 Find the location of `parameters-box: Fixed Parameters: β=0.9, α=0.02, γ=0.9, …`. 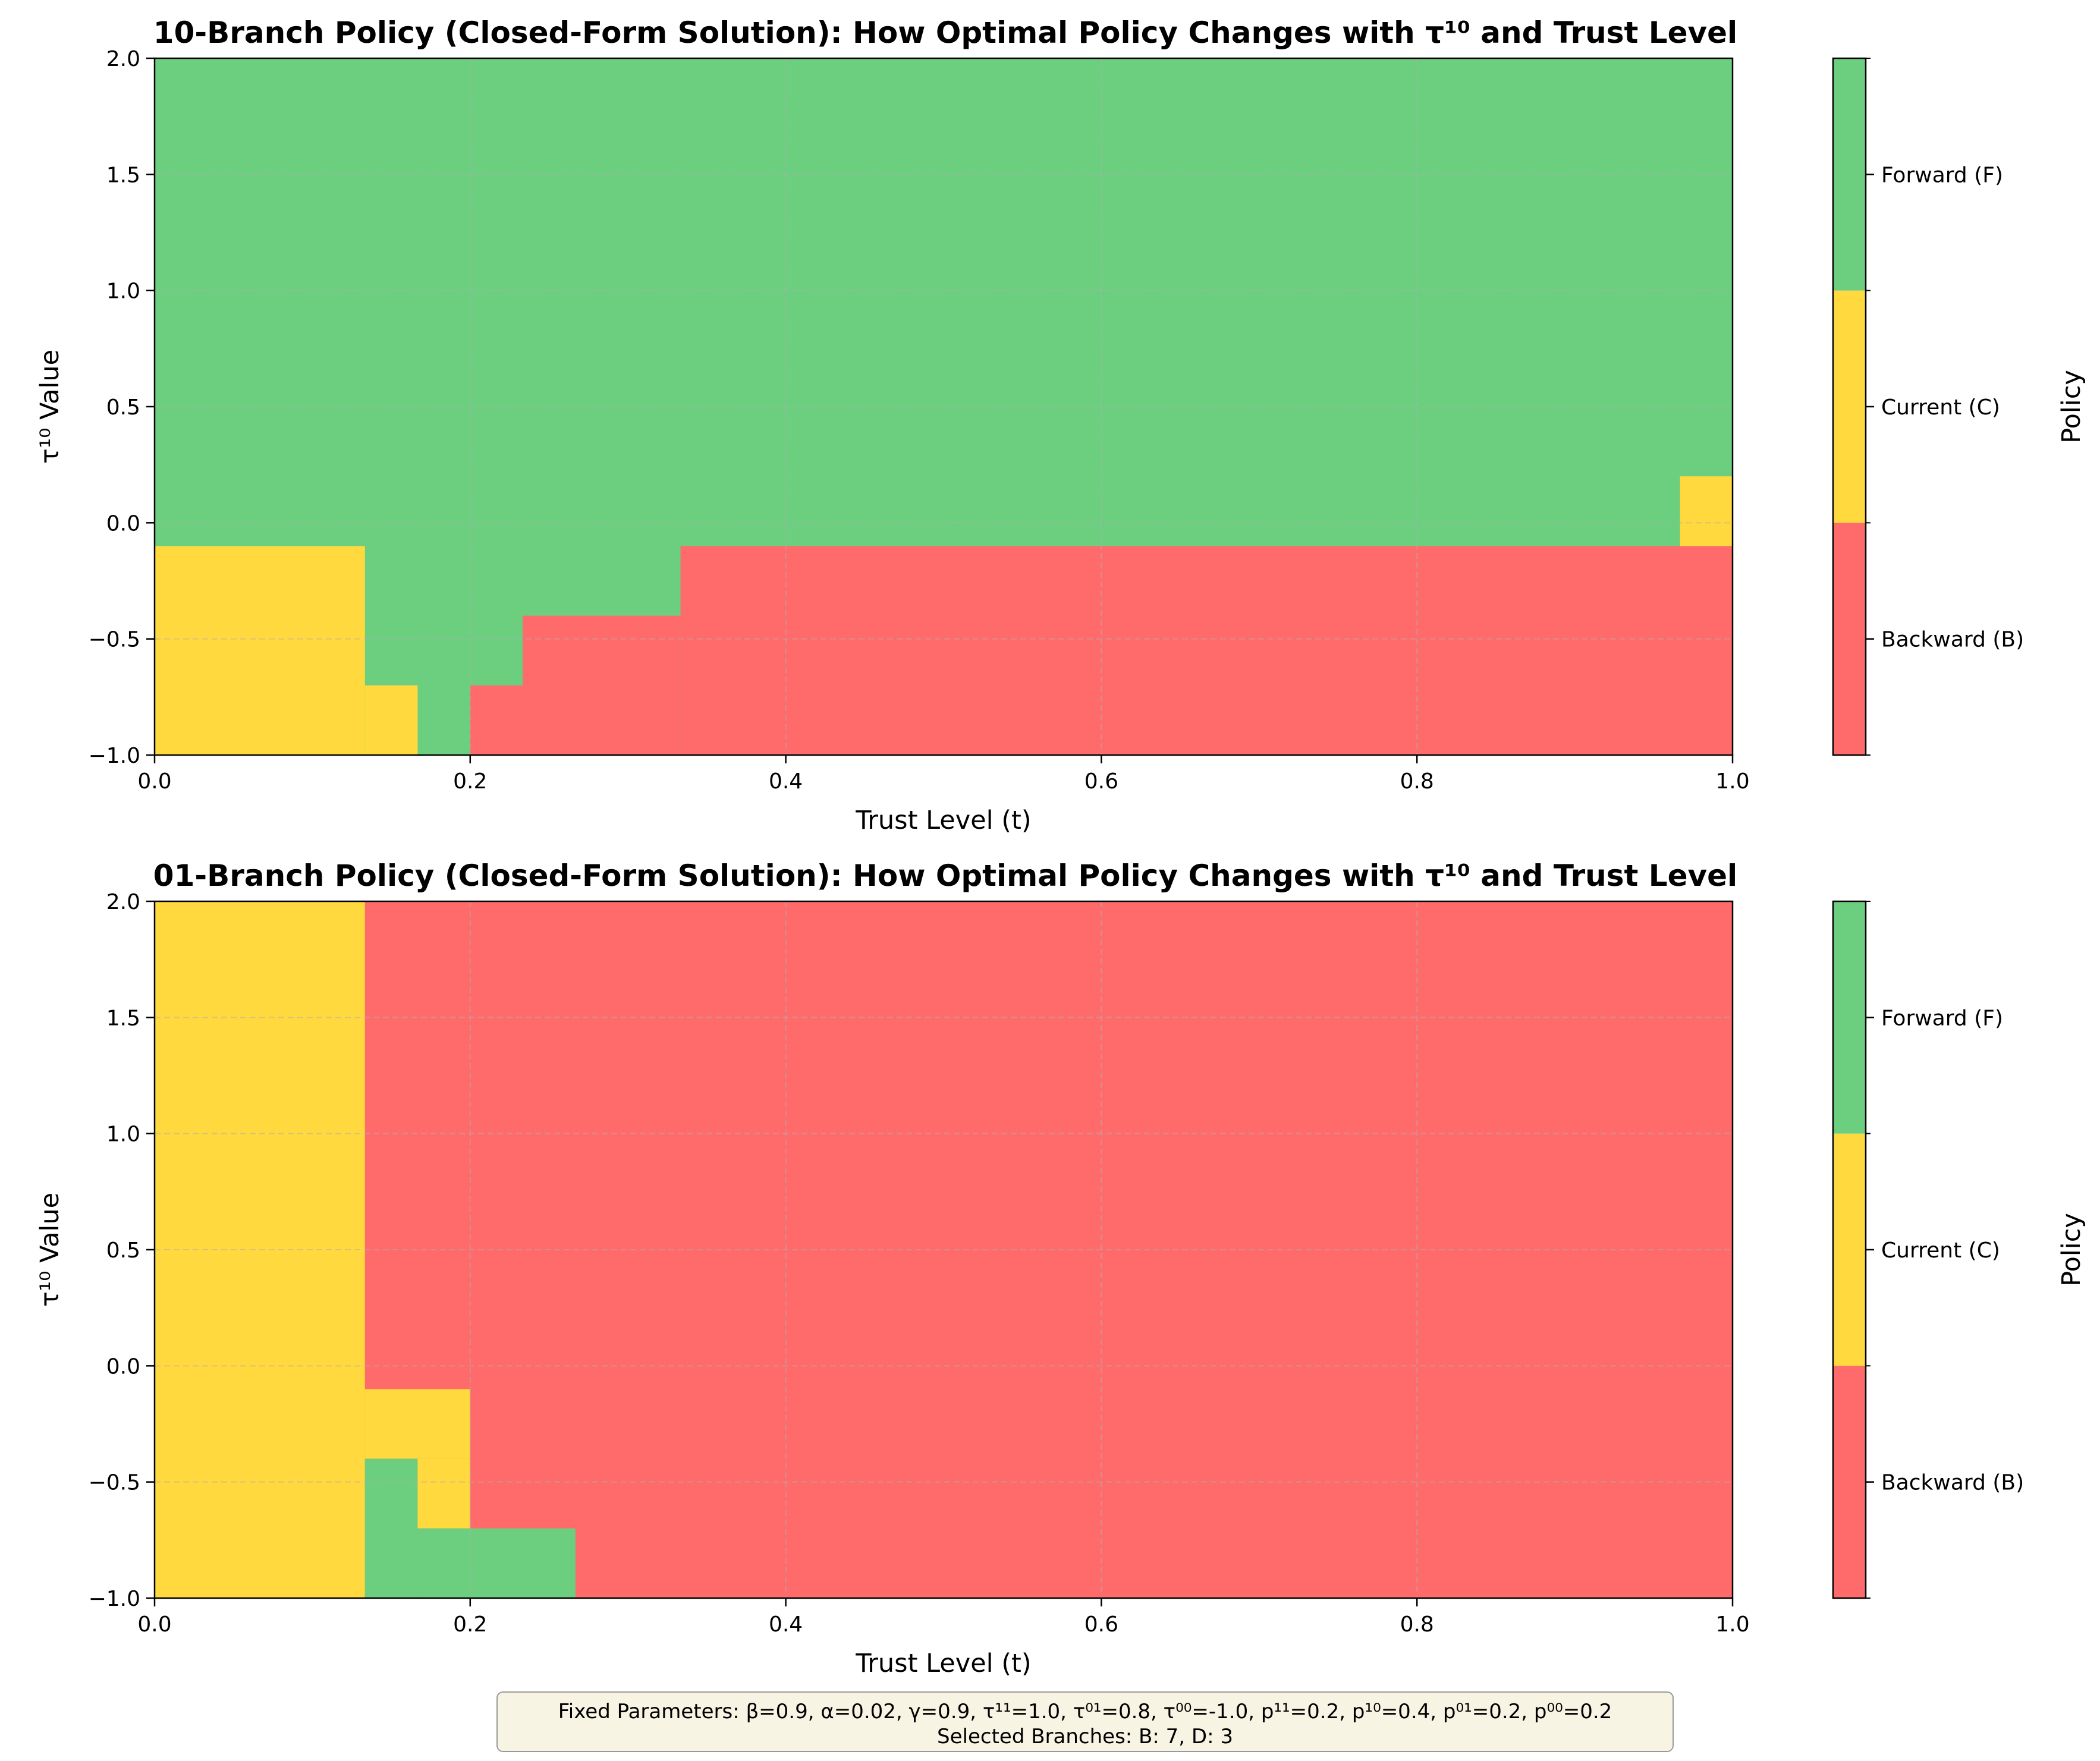

parameters-box: Fixed Parameters: β=0.9, α=0.02, γ=0.9, … is located at coordinates (1085, 1721).